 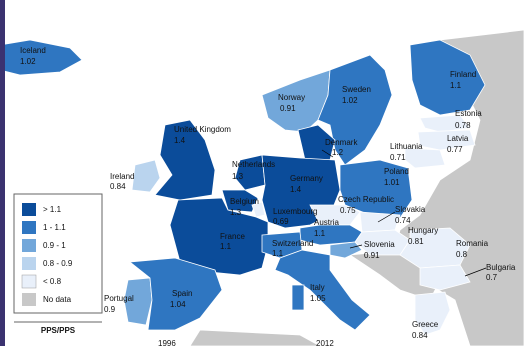 I want to click on country-name: Greece, so click(x=425, y=324).